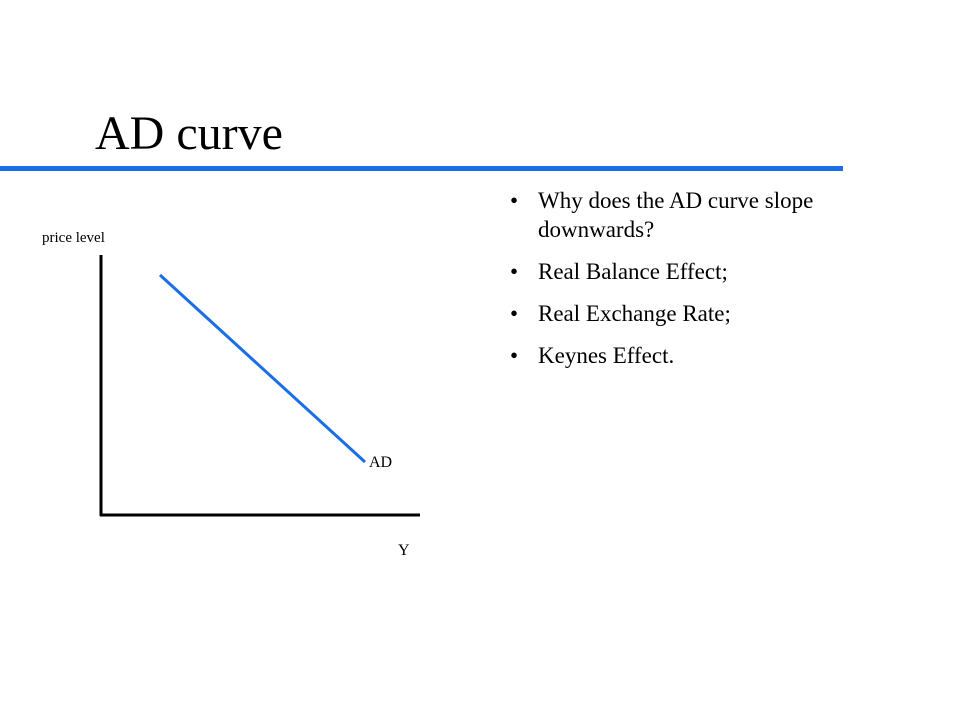 The height and width of the screenshot is (720, 960). What do you see at coordinates (670, 271) in the screenshot?
I see `bullet: Real Balance Effect;` at bounding box center [670, 271].